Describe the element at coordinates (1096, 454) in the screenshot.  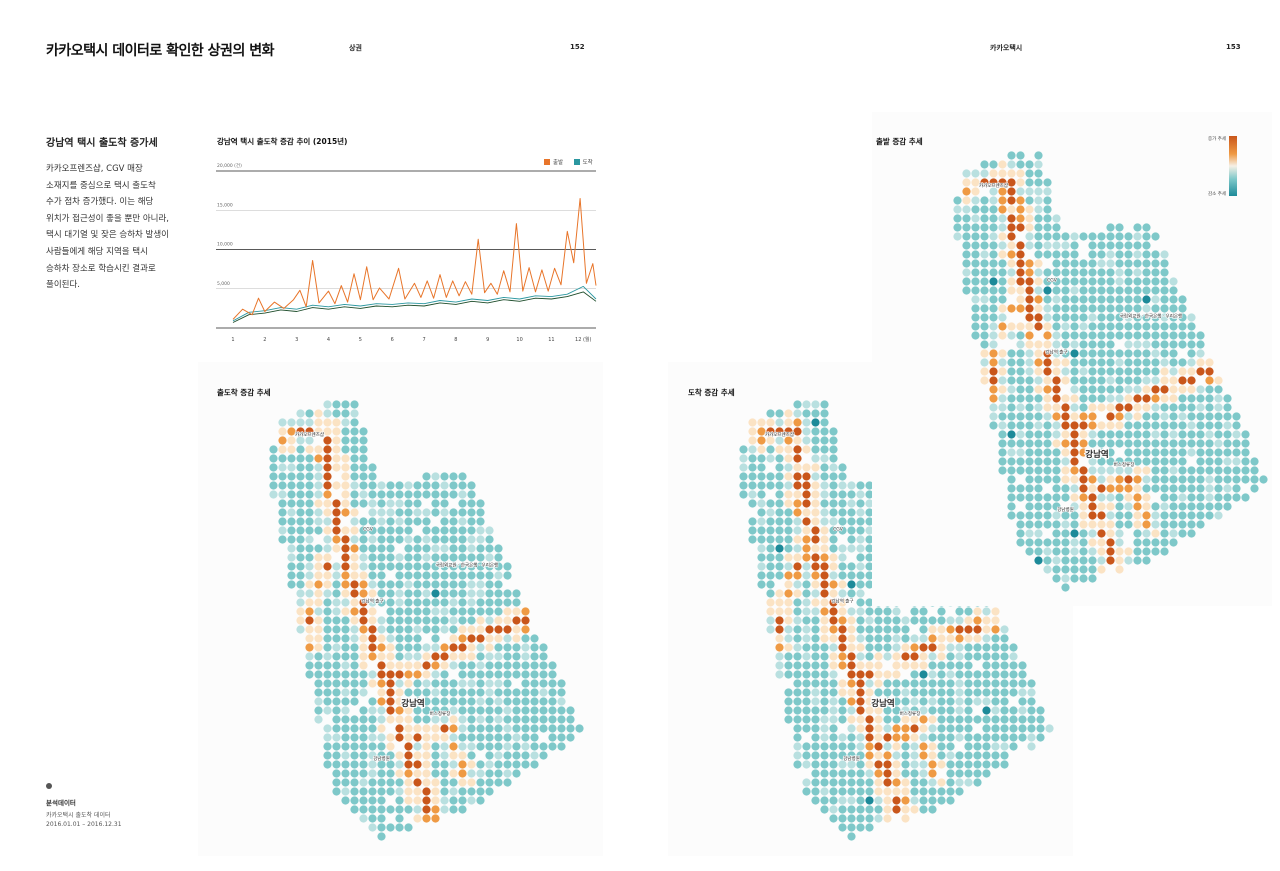
I see `map-label-station: 강남역` at that location.